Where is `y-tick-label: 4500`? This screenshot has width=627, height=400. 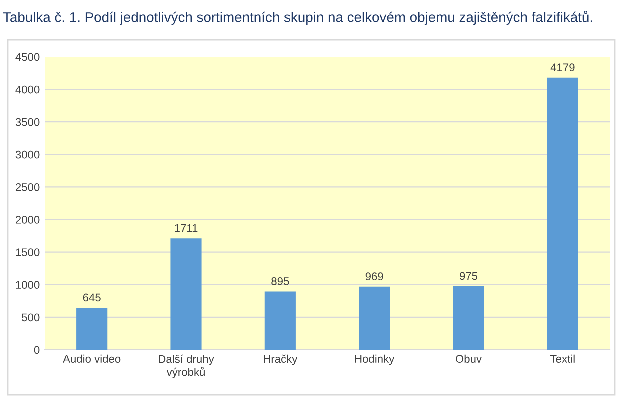
y-tick-label: 4500 is located at coordinates (28, 57).